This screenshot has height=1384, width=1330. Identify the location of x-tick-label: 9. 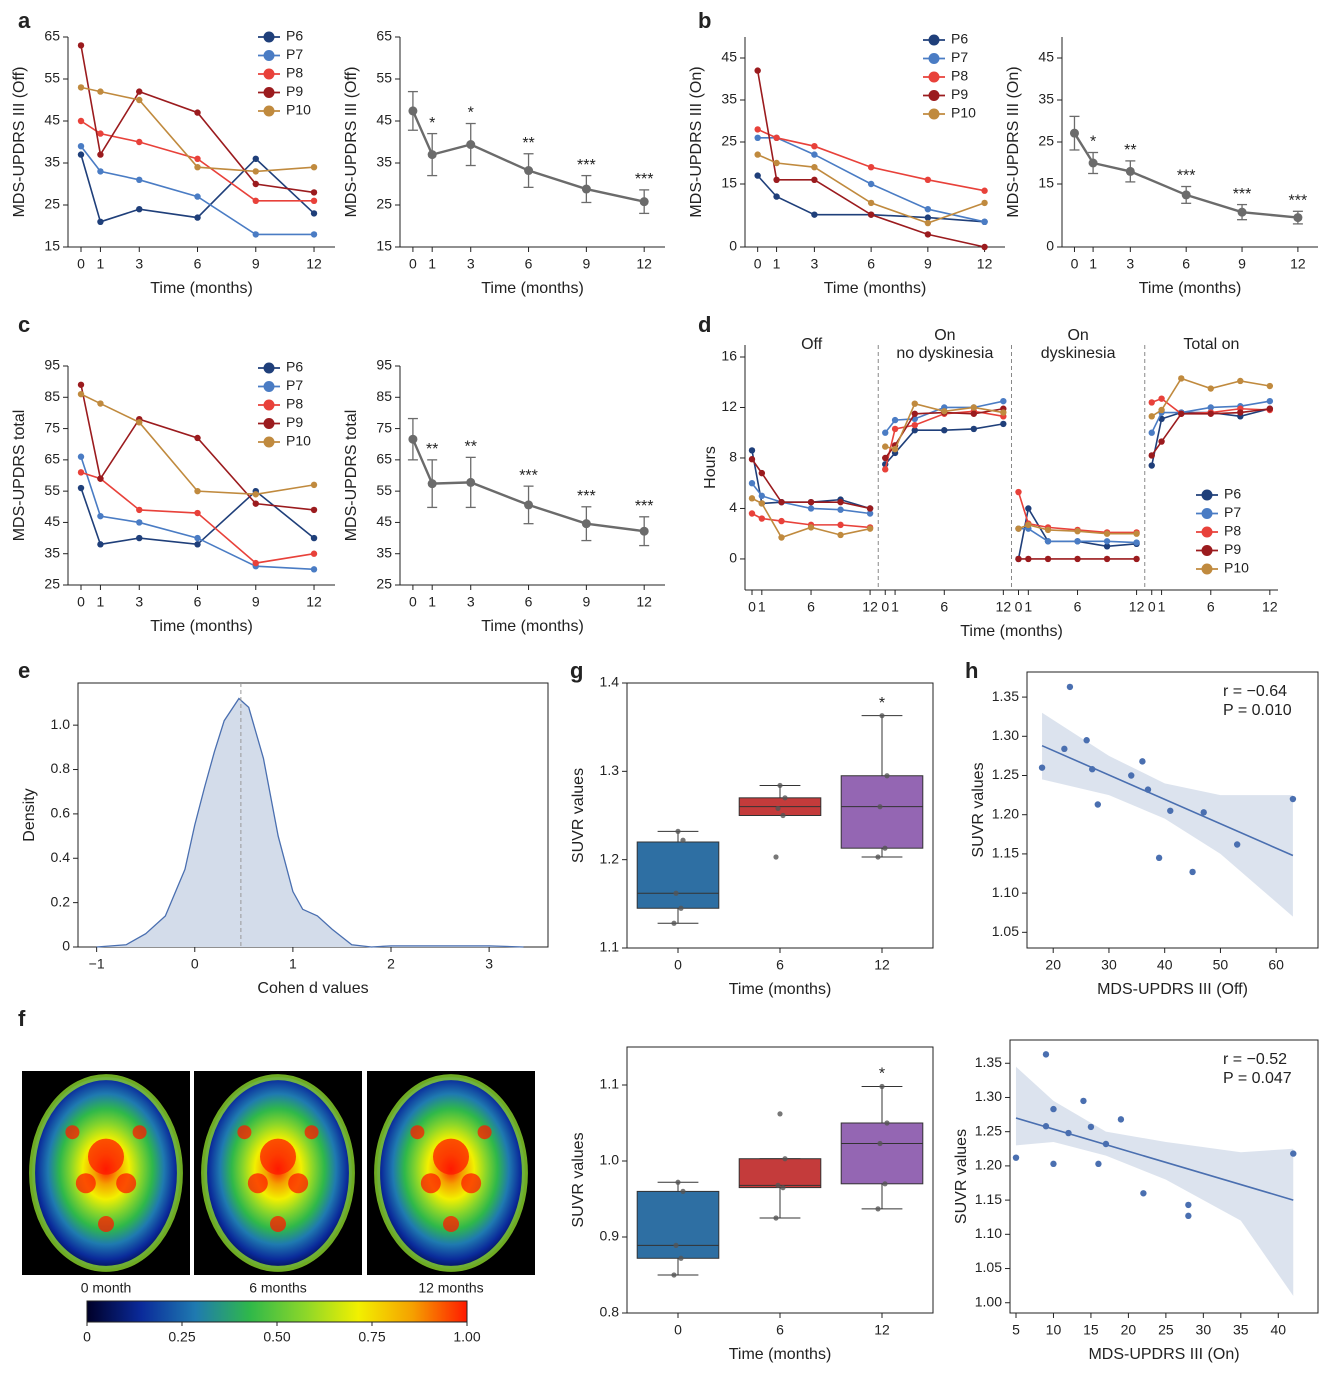
(1242, 264).